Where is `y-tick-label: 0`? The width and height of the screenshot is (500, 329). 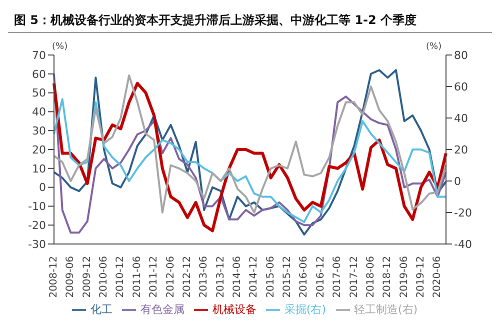 y-tick-label: 0 is located at coordinates (42, 187).